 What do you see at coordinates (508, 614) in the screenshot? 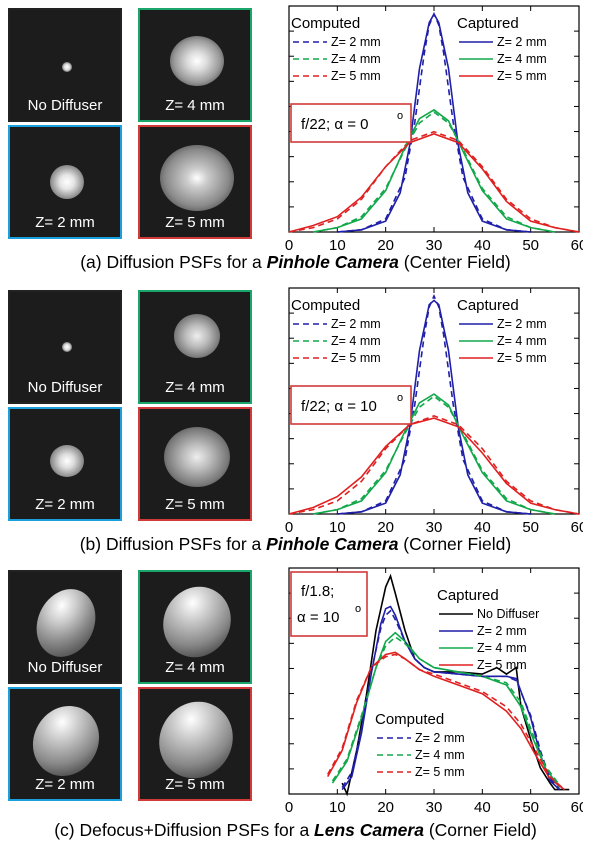
I see `legend-entry: No Diffuser` at bounding box center [508, 614].